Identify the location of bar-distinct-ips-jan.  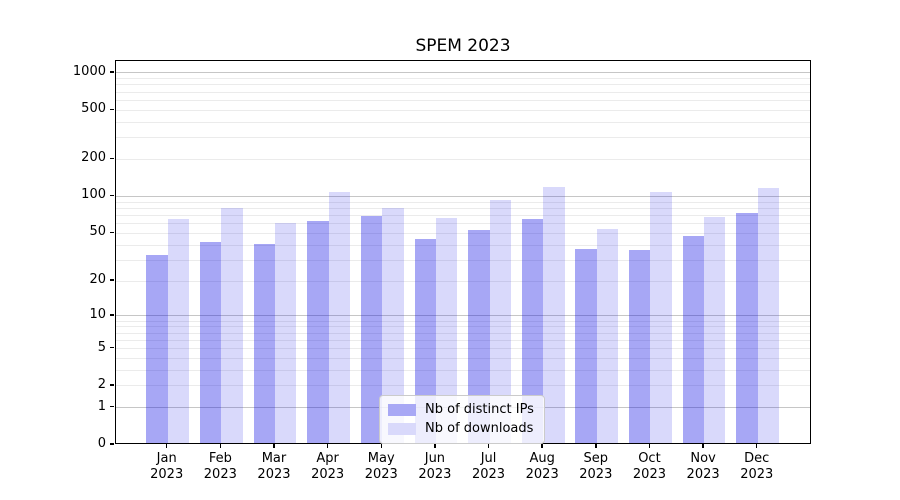
(157, 348).